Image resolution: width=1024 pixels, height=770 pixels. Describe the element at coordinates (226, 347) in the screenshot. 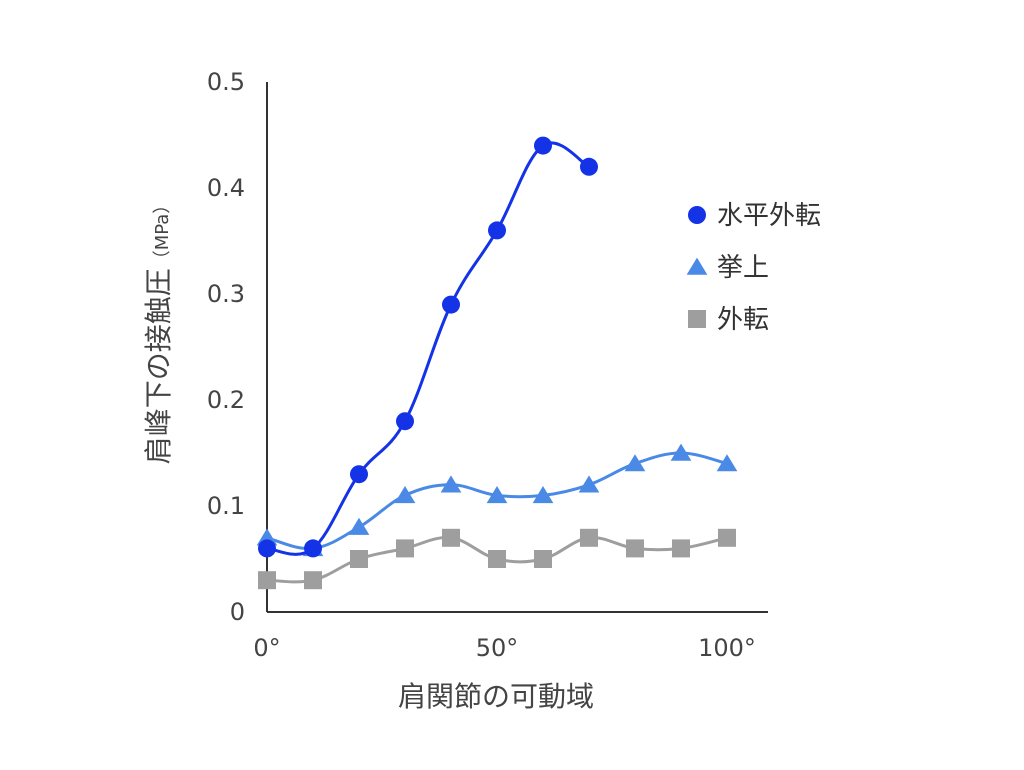

I see `y-tick-labels: 0 0.1 0.2 0.3 0.4 0.5` at that location.